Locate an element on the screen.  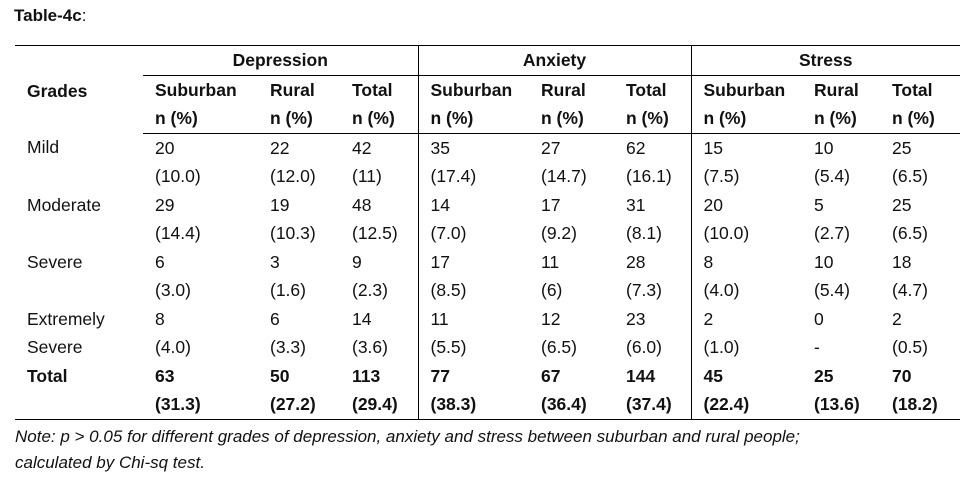
percent: (4.0) is located at coordinates (721, 290).